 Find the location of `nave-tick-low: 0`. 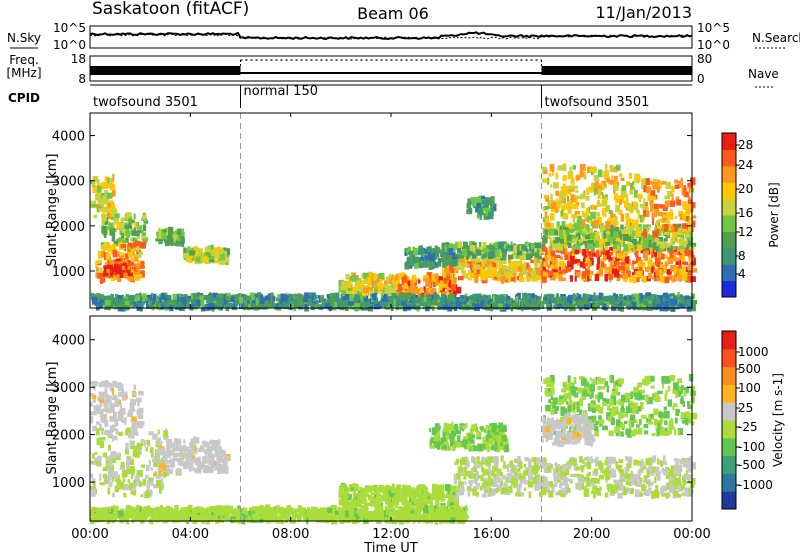

nave-tick-low: 0 is located at coordinates (701, 79).